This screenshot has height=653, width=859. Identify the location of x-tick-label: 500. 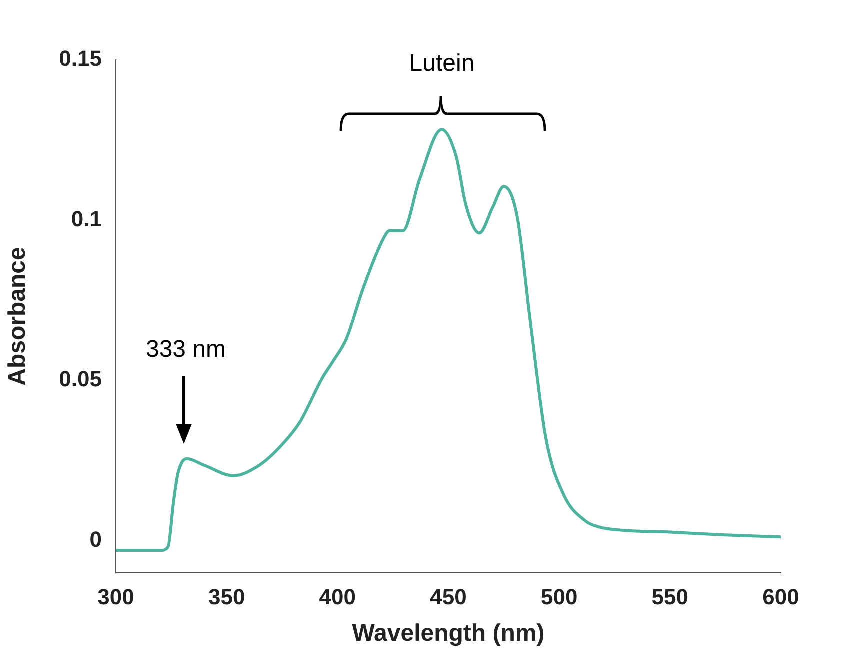
(559, 597).